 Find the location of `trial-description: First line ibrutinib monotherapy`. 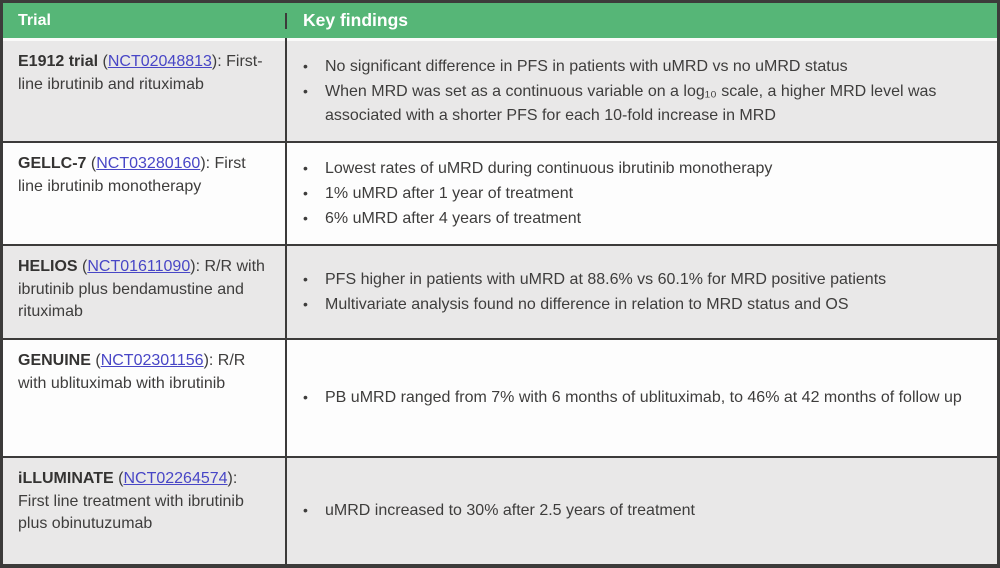

trial-description: First line ibrutinib monotherapy is located at coordinates (132, 175).